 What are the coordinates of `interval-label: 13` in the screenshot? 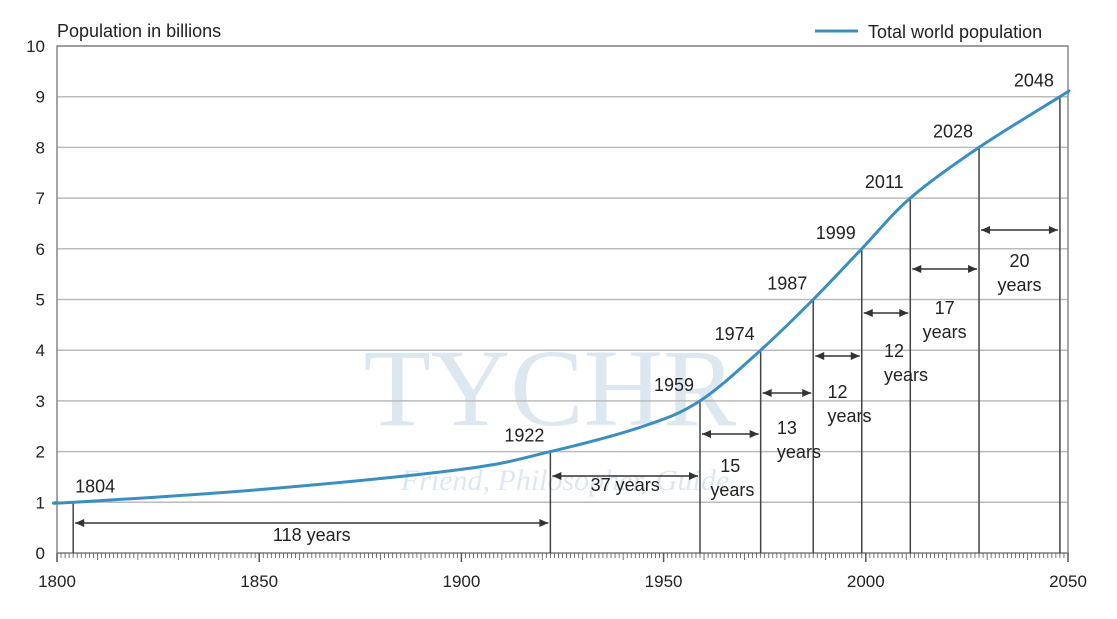 It's located at (787, 428).